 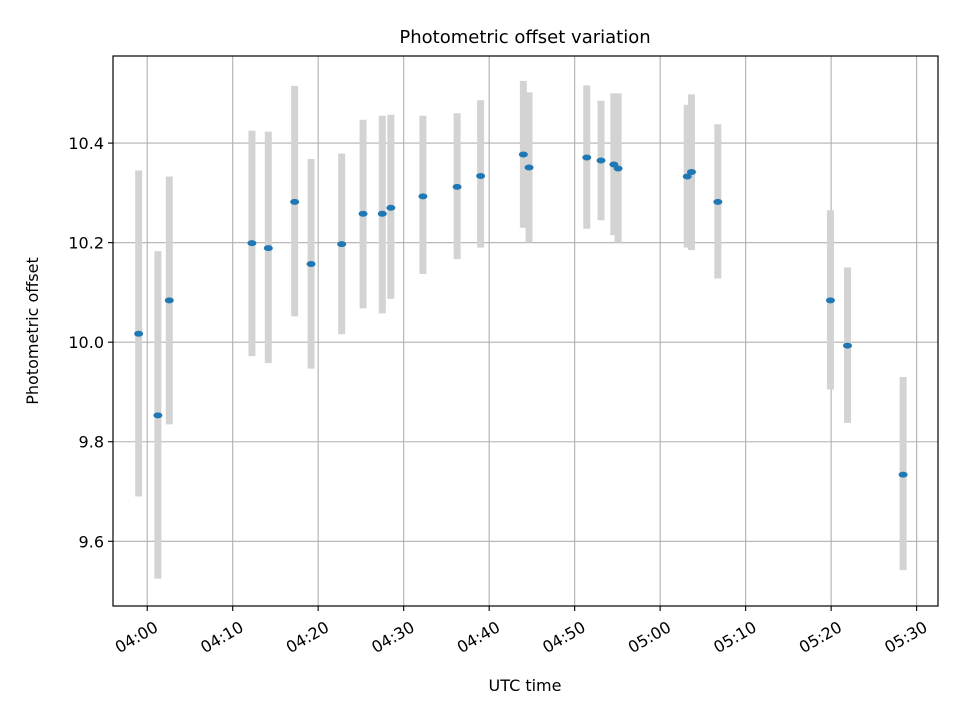 I want to click on y-tick-label: 9.8, so click(x=91, y=442).